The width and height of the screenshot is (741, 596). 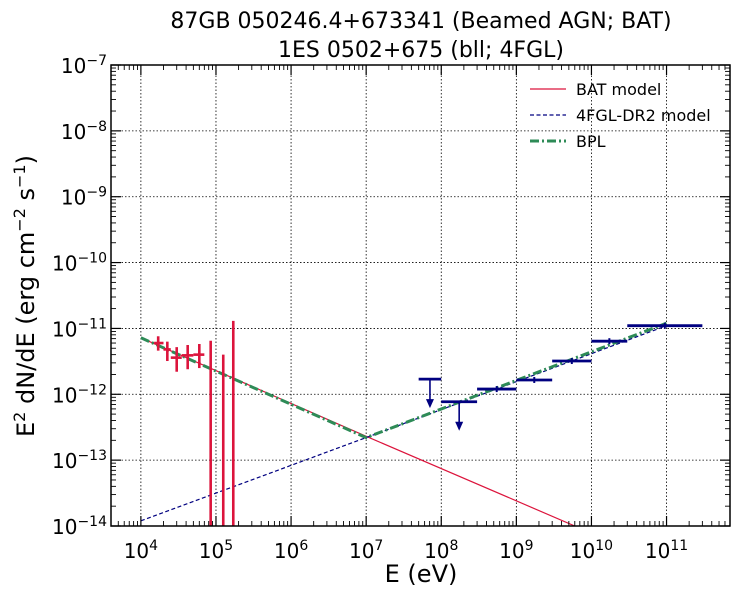 What do you see at coordinates (441, 550) in the screenshot?
I see `x-tick-label: 108` at bounding box center [441, 550].